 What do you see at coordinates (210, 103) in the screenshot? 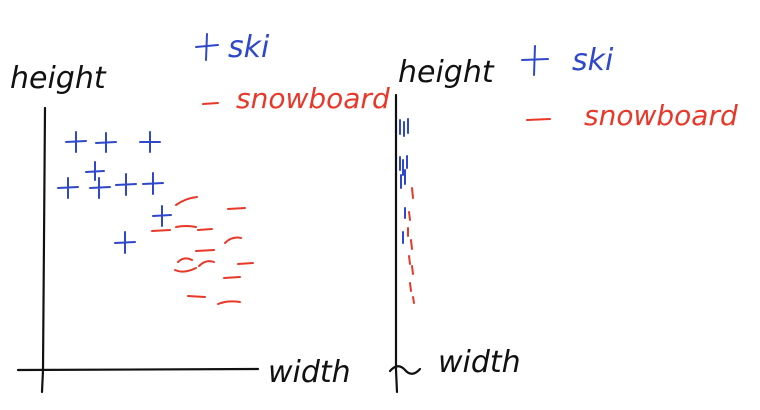
I see `left-legend-minus-icon` at bounding box center [210, 103].